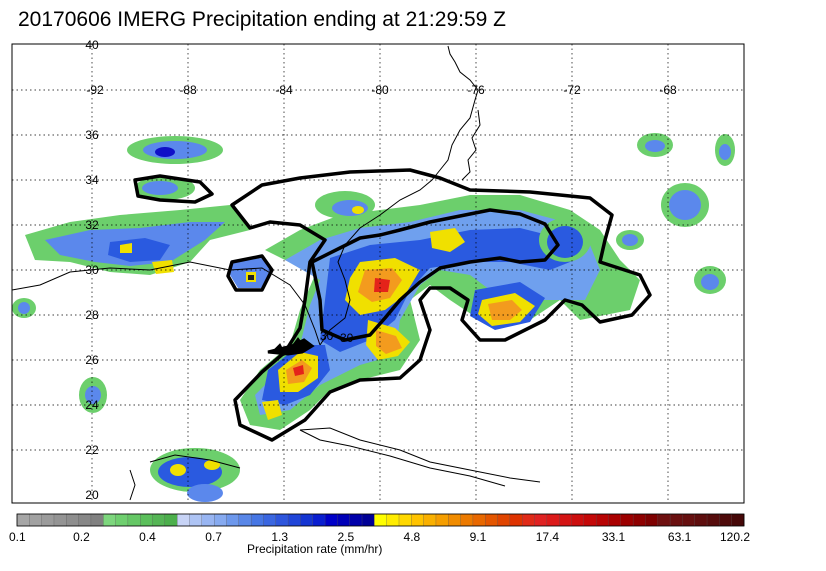 This screenshot has width=826, height=571. What do you see at coordinates (213, 537) in the screenshot?
I see `colorbar-tick-label: 0.7` at bounding box center [213, 537].